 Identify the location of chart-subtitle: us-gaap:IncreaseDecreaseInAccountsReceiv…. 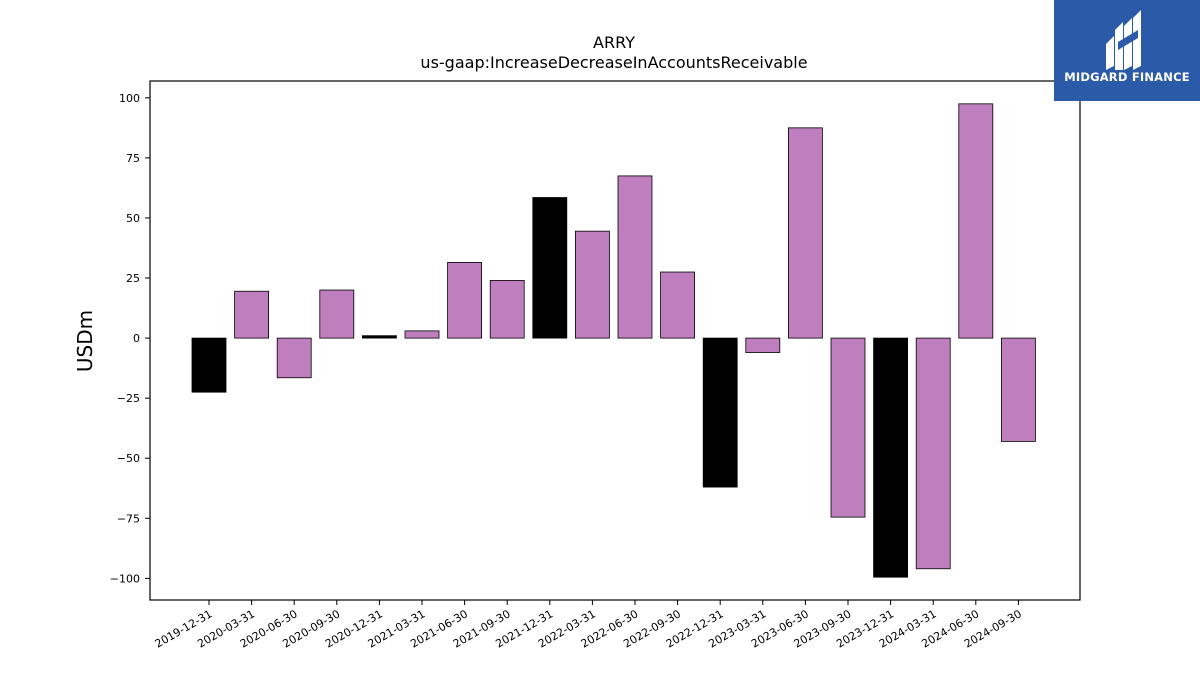
(613, 62).